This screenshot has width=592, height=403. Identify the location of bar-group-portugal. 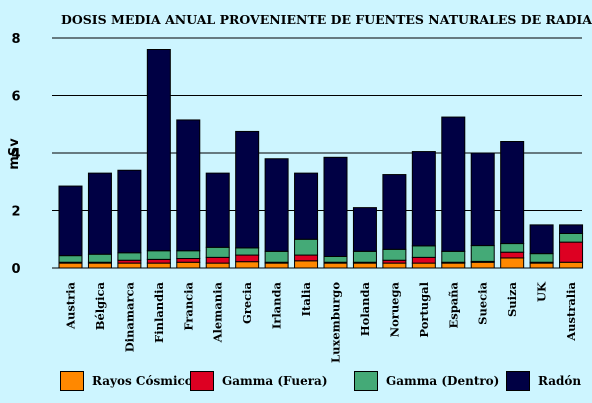
(423, 210).